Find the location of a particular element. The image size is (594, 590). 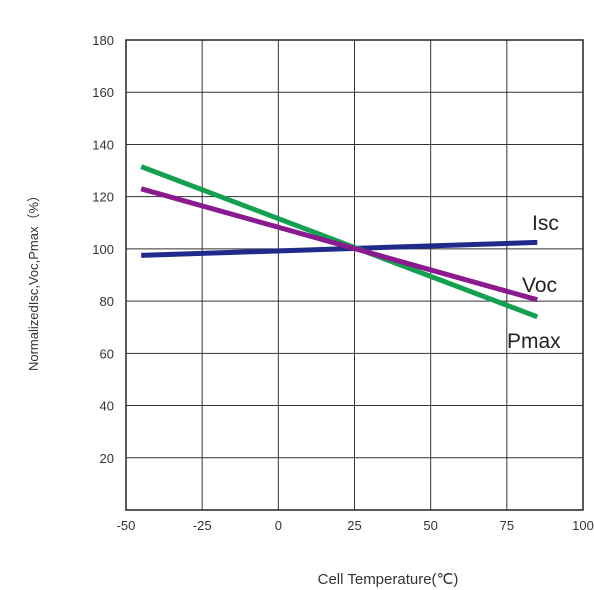

x-tick-label: 75 is located at coordinates (507, 525).